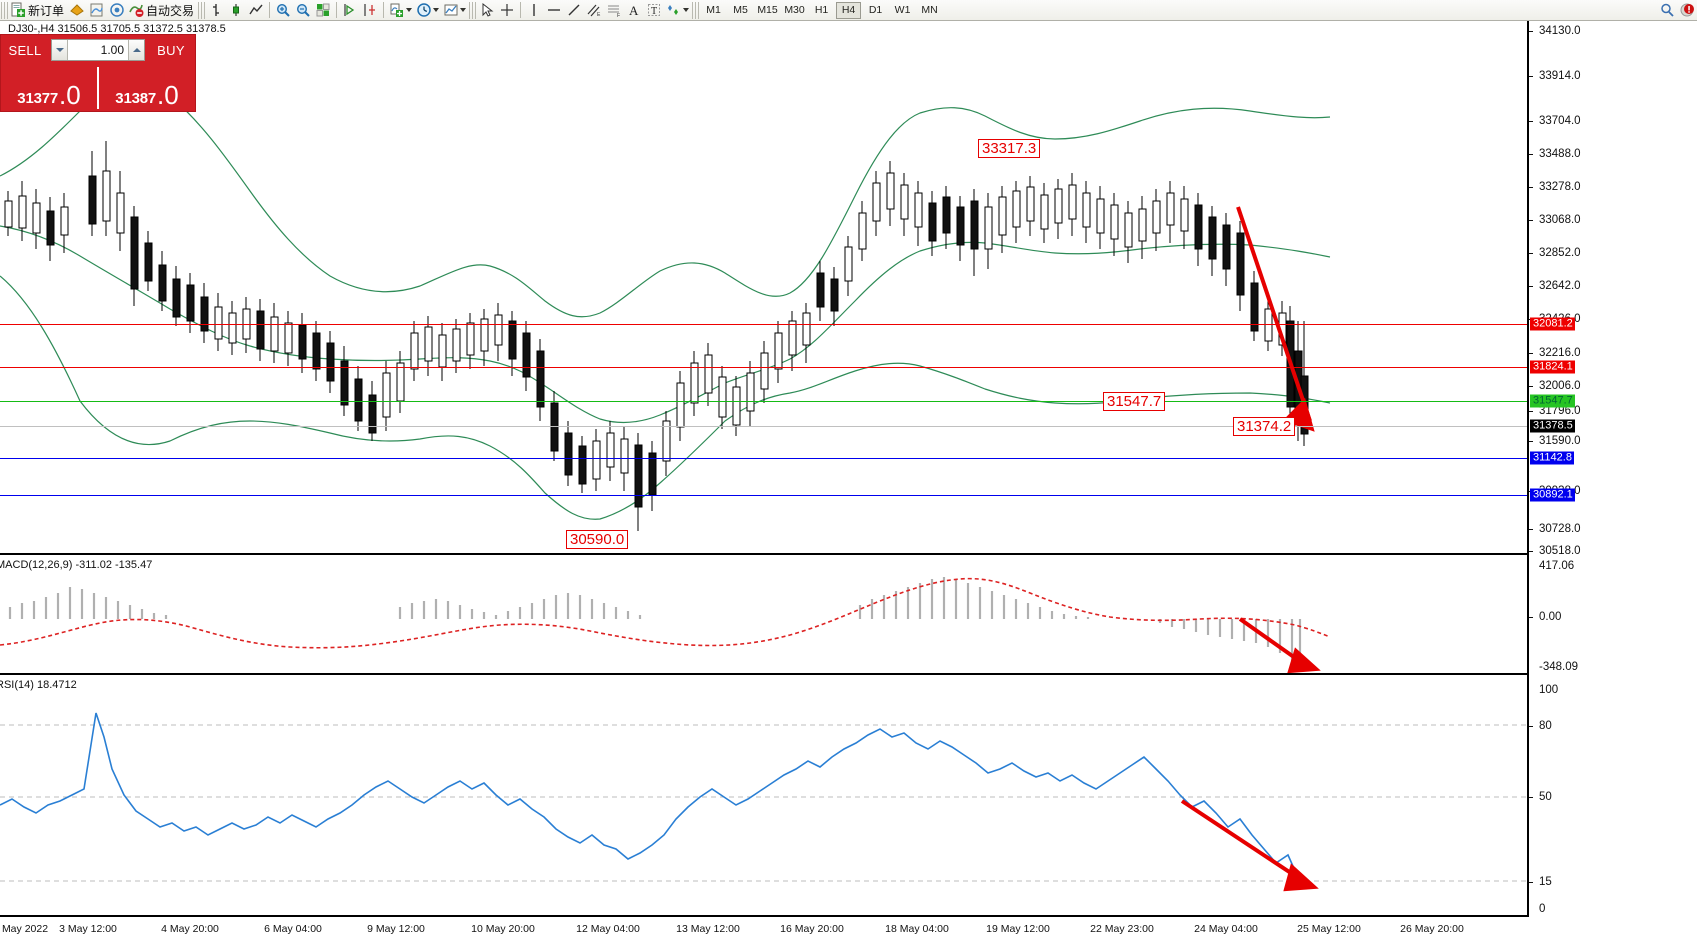 The width and height of the screenshot is (1697, 942). What do you see at coordinates (1264, 426) in the screenshot?
I see `annotation-31374: 31374.2` at bounding box center [1264, 426].